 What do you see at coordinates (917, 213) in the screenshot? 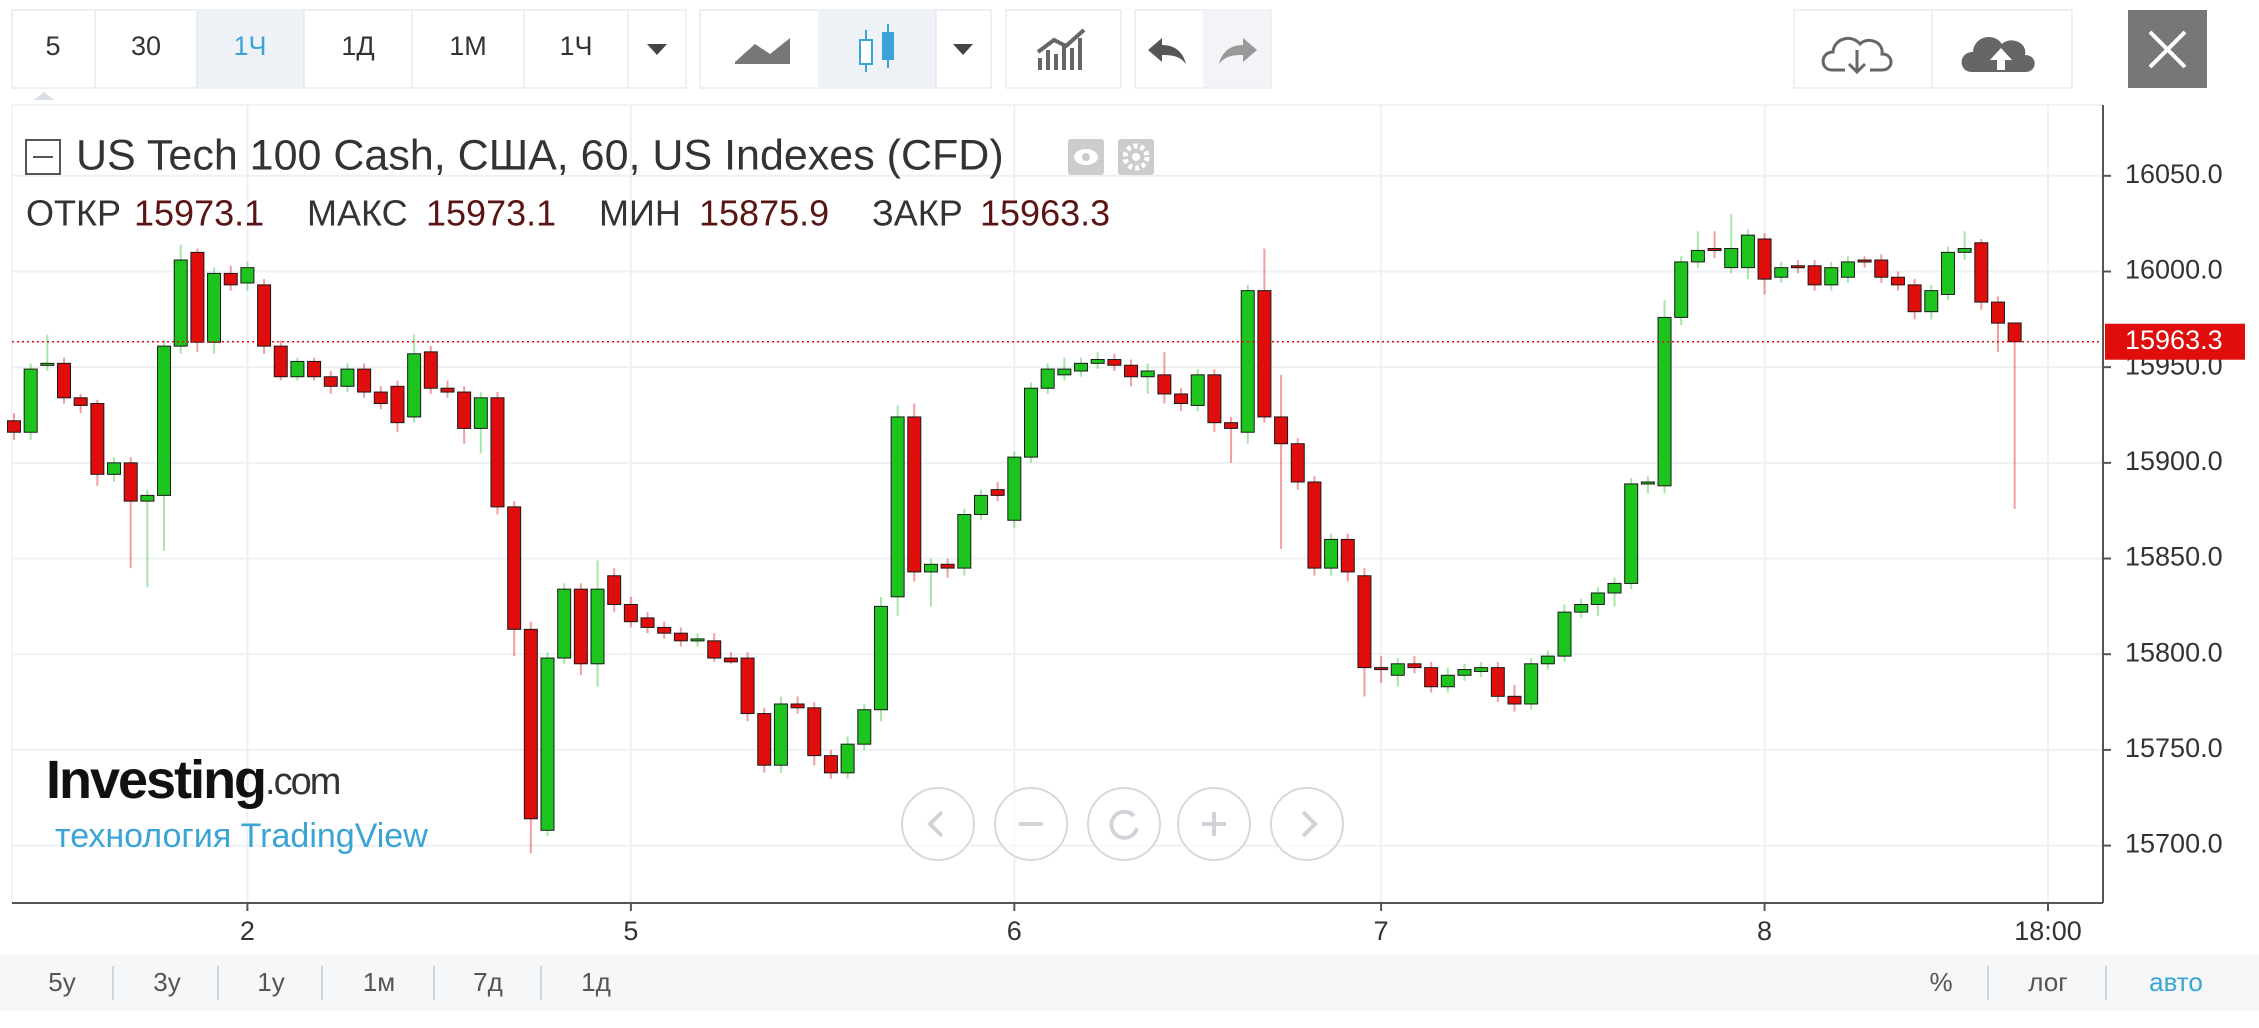
I see `ohlc-label: ЗАКР` at bounding box center [917, 213].